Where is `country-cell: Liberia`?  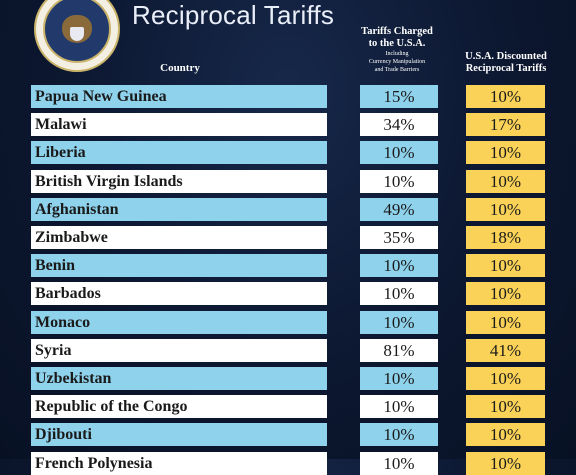 country-cell: Liberia is located at coordinates (179, 152).